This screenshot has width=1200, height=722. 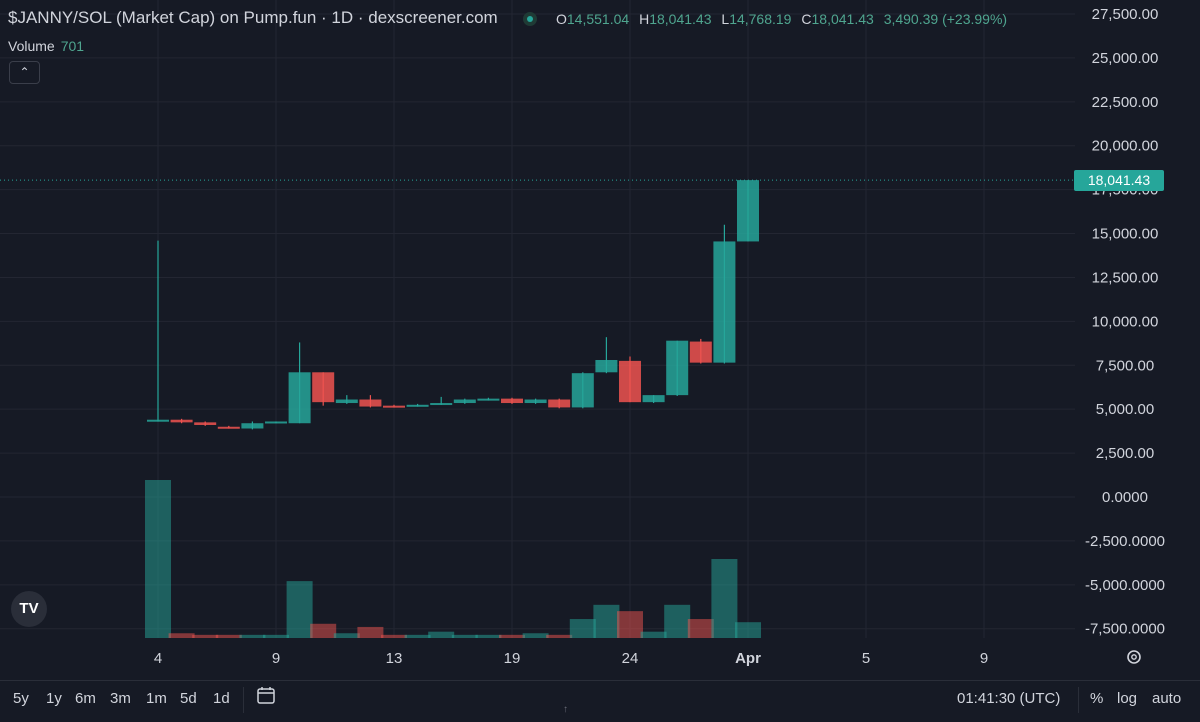 I want to click on resize-handle-icon: ↑, so click(x=565, y=709).